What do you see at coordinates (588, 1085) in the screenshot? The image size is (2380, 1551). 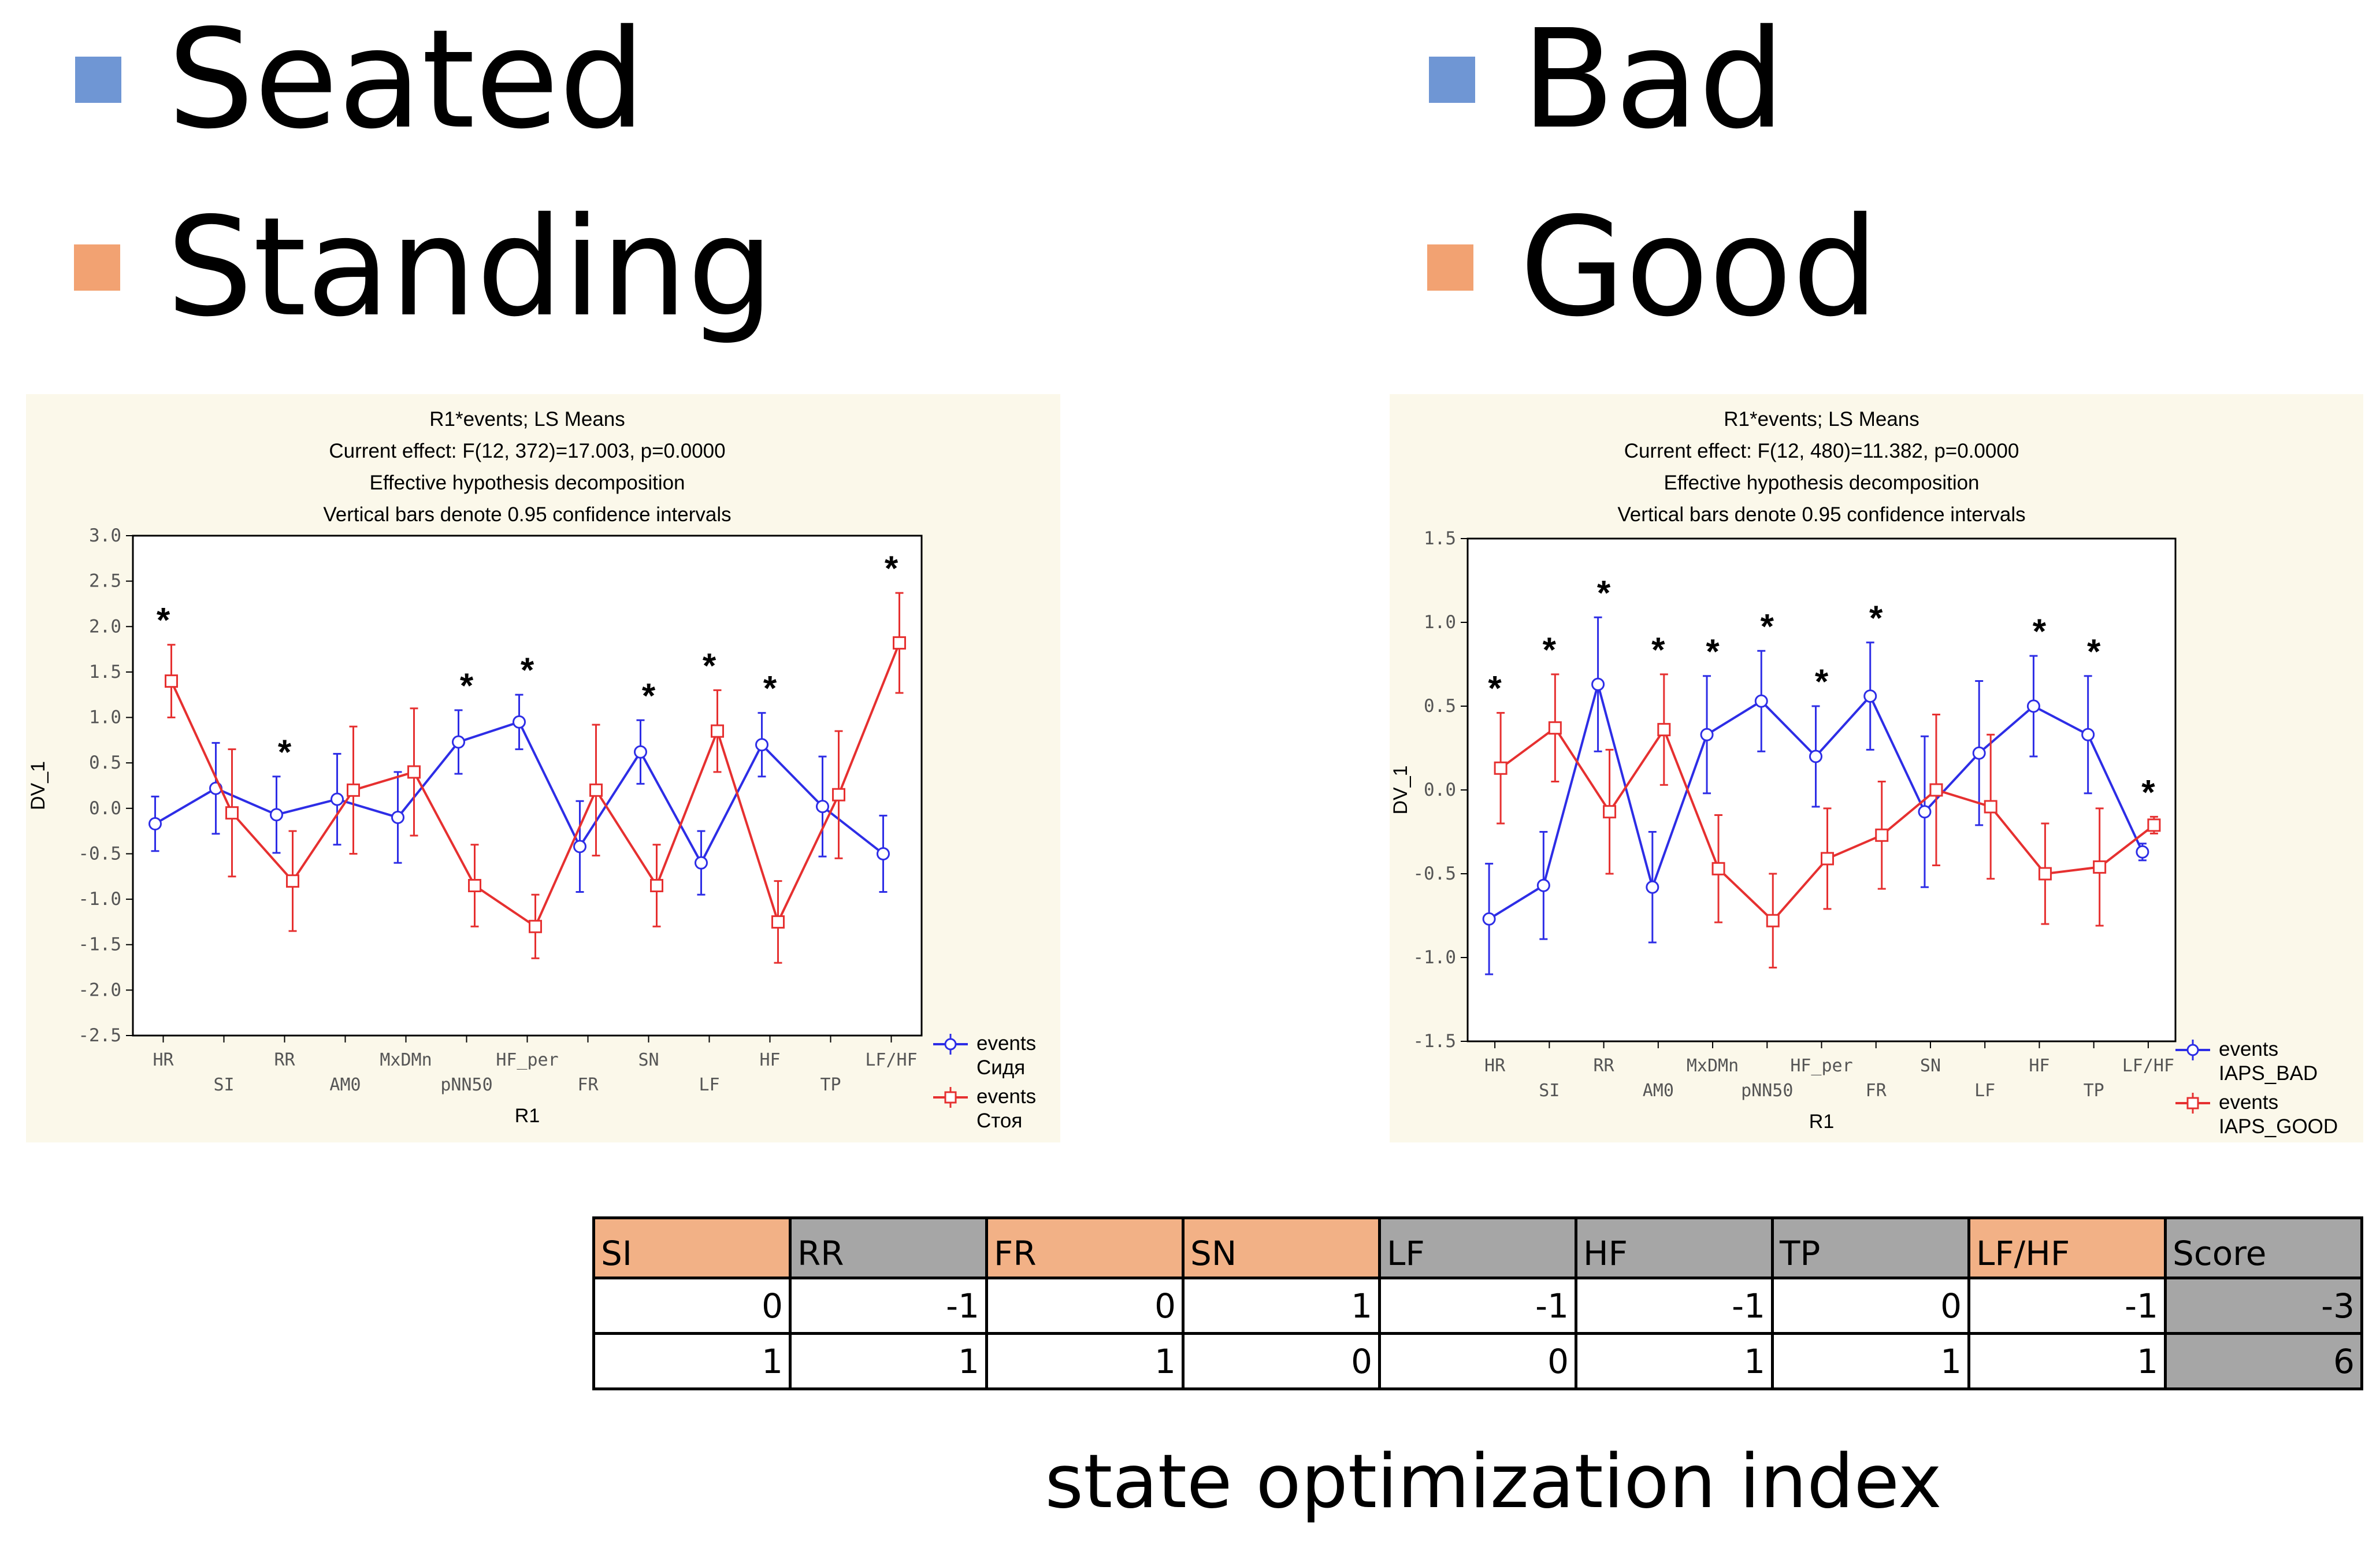 I see `x-tick-label: FR` at bounding box center [588, 1085].